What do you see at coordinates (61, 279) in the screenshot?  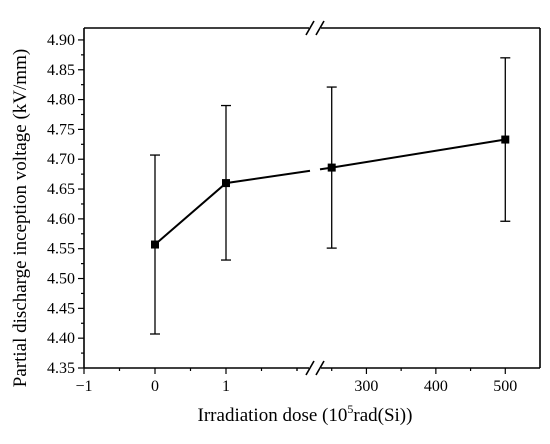 I see `y-tick-label-3: 4.50` at bounding box center [61, 279].